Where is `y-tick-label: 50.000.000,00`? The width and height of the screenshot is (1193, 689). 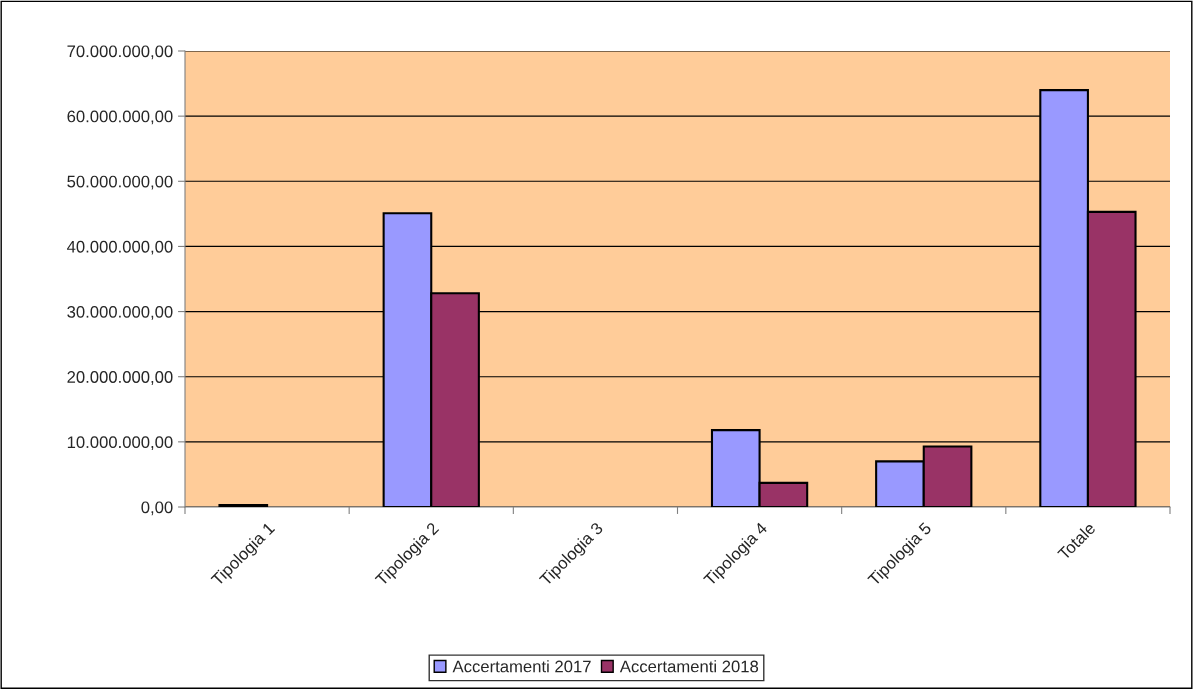
y-tick-label: 50.000.000,00 is located at coordinates (120, 182).